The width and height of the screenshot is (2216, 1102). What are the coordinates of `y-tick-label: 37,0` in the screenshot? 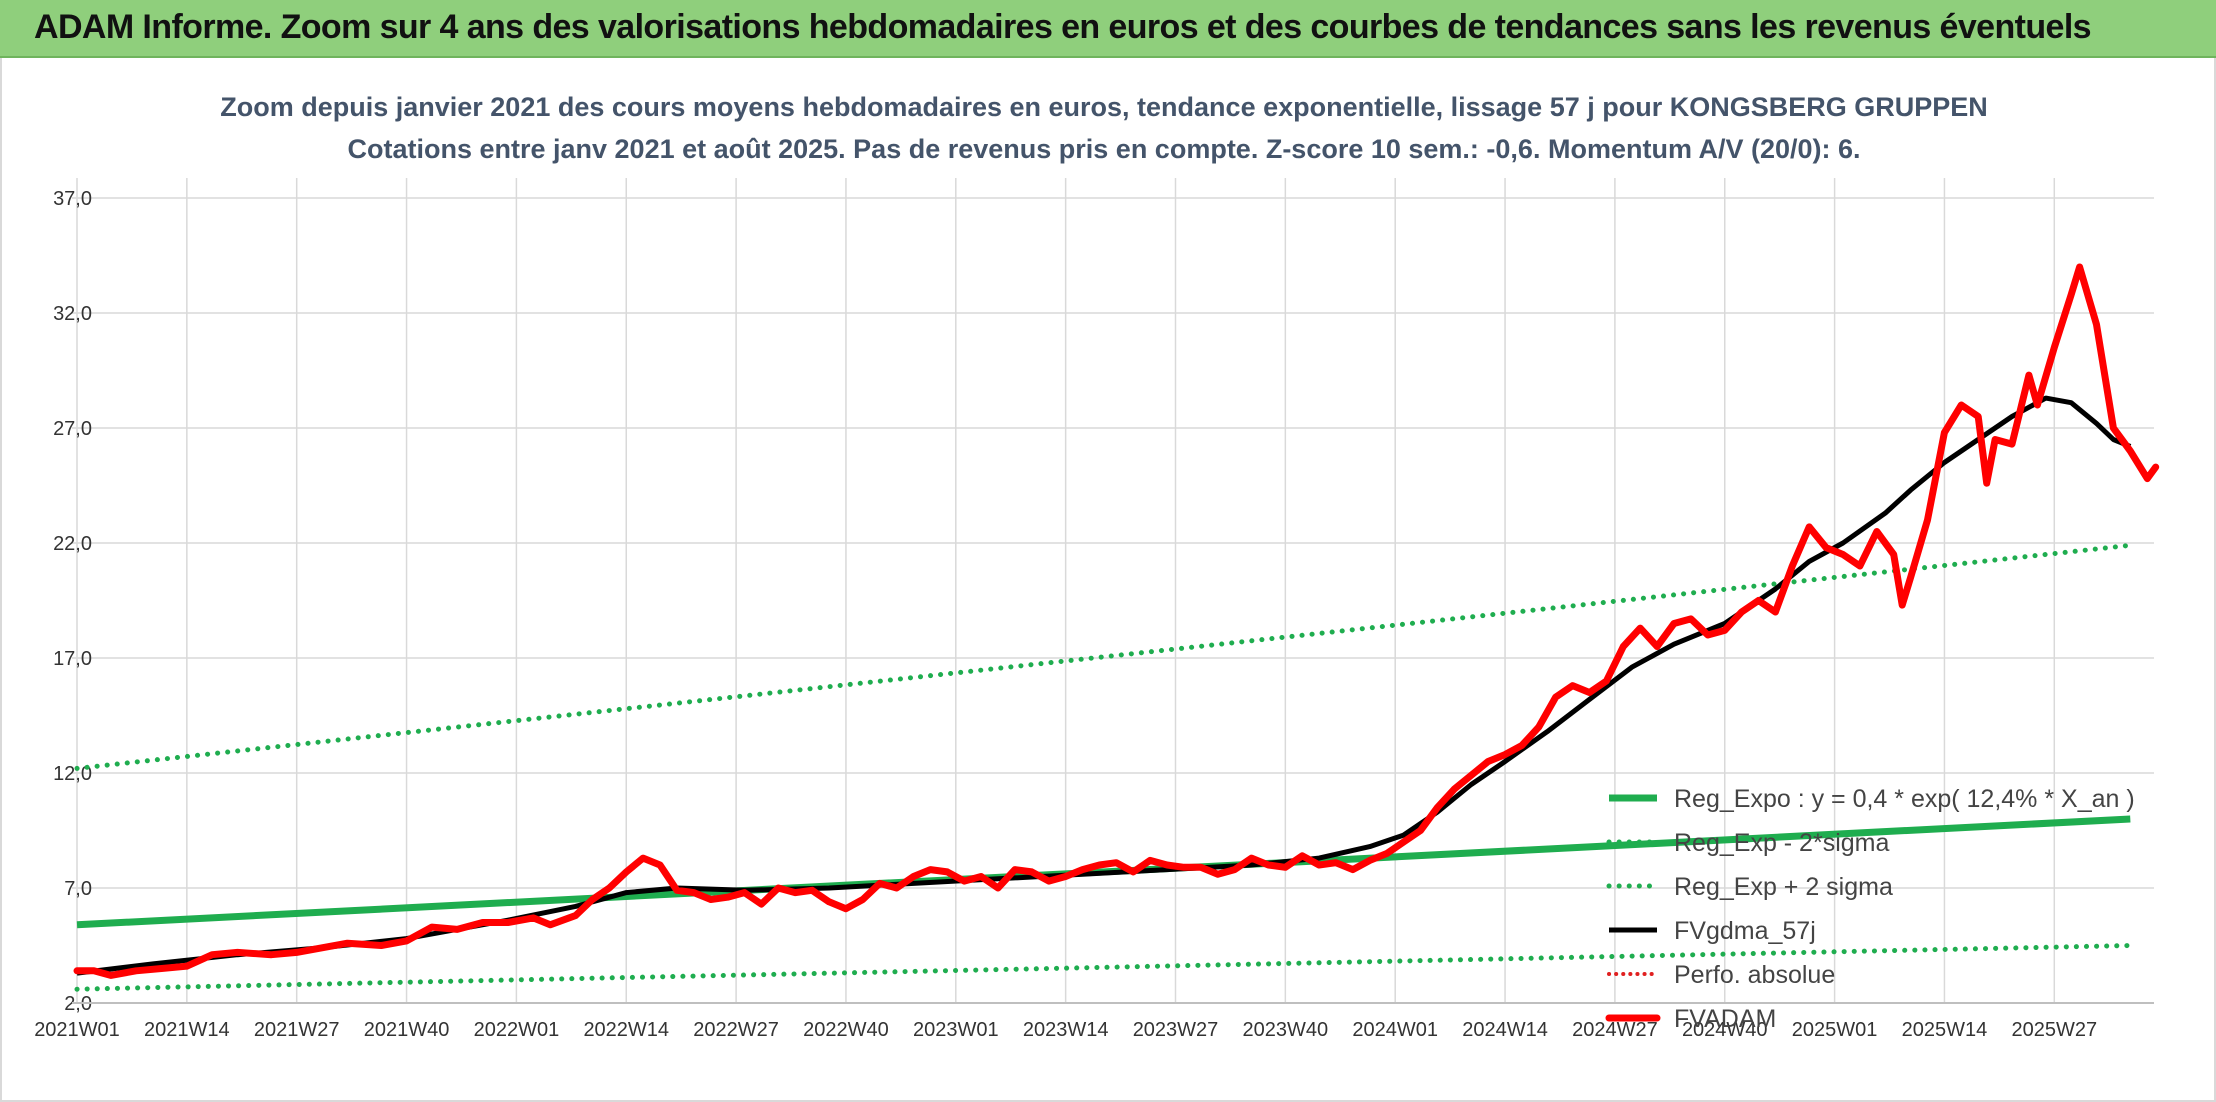 It's located at (72, 199).